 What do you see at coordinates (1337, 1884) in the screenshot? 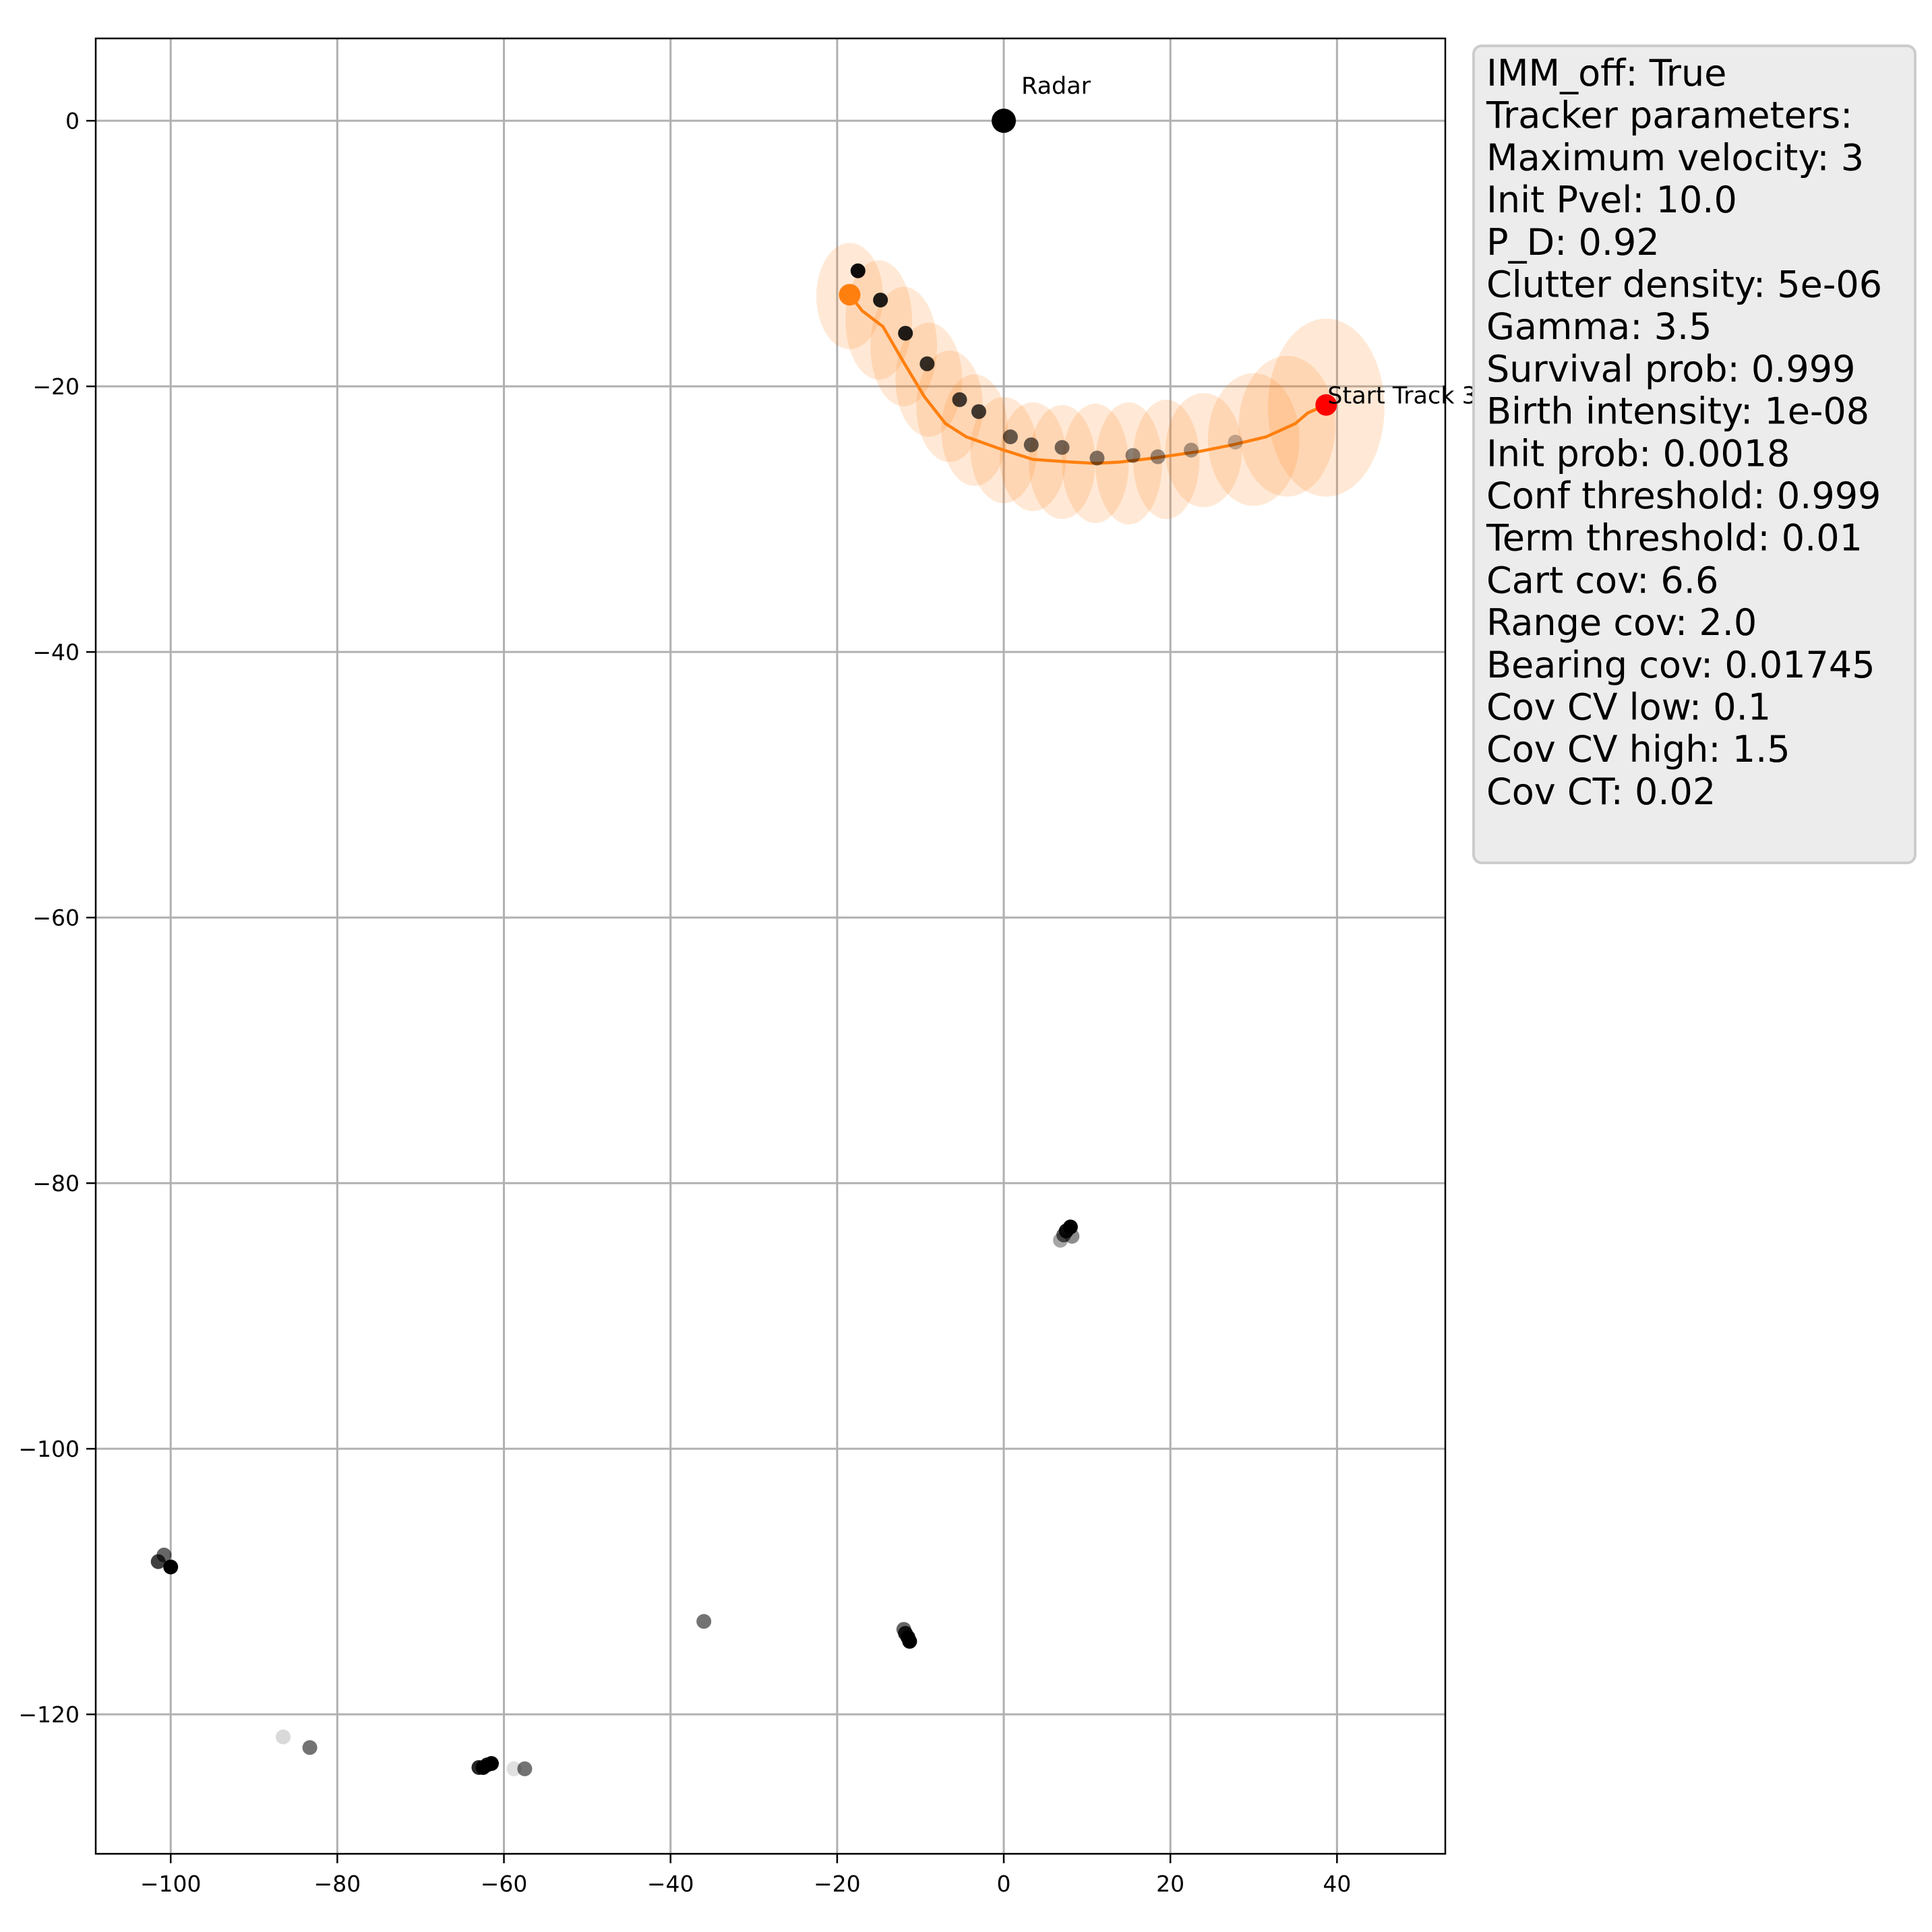
I see `x-tick-label-7: 40` at bounding box center [1337, 1884].